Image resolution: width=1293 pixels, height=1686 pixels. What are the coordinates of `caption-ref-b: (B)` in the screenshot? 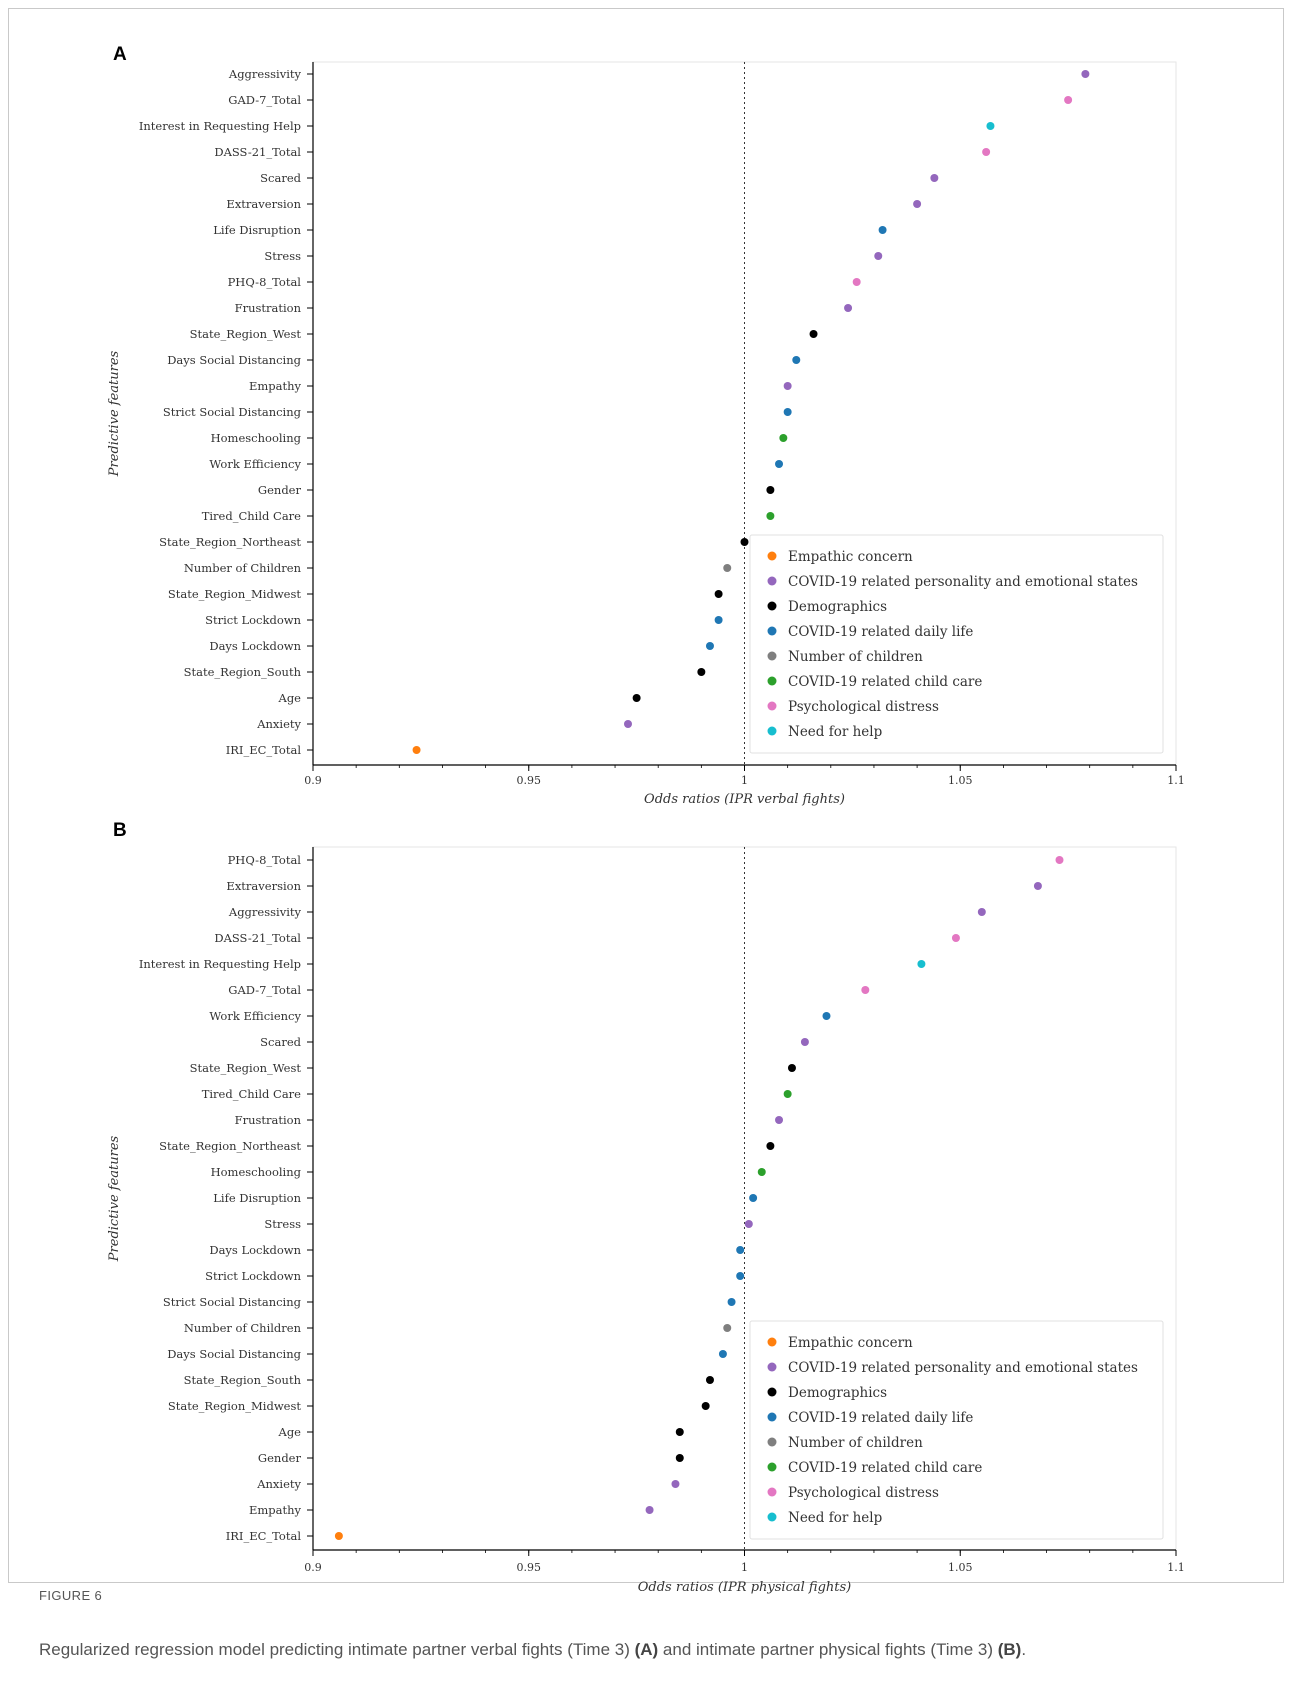 It's located at (1009, 1649).